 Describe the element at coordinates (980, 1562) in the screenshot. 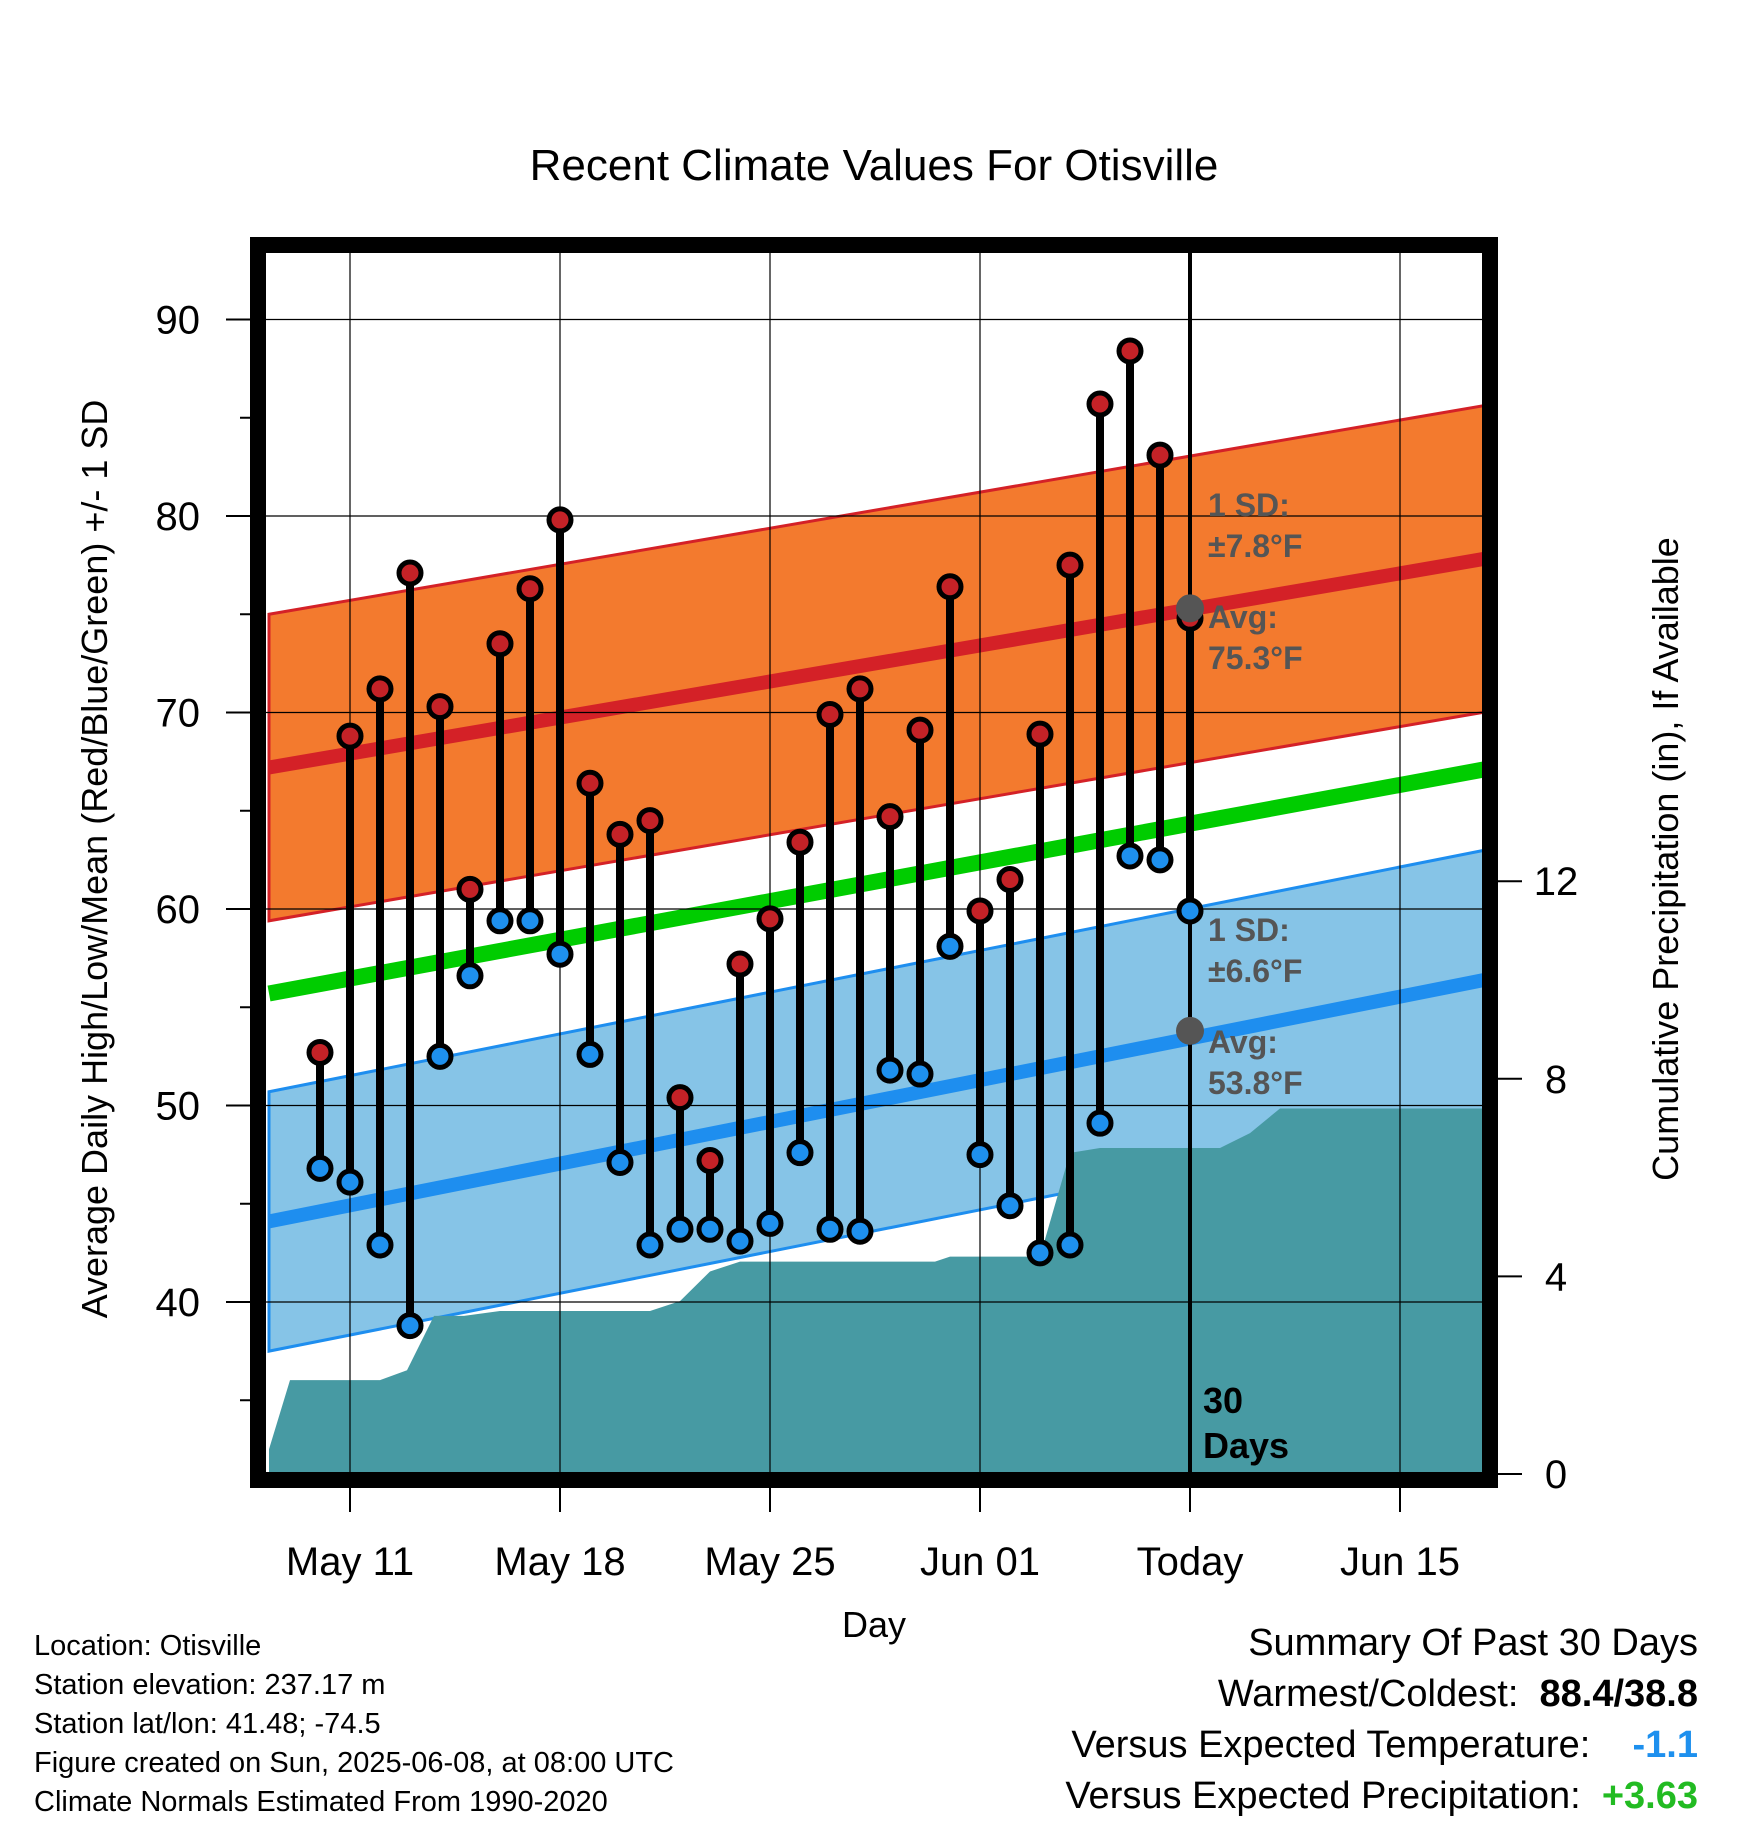

I see `x-tick-label: Jun 01` at that location.